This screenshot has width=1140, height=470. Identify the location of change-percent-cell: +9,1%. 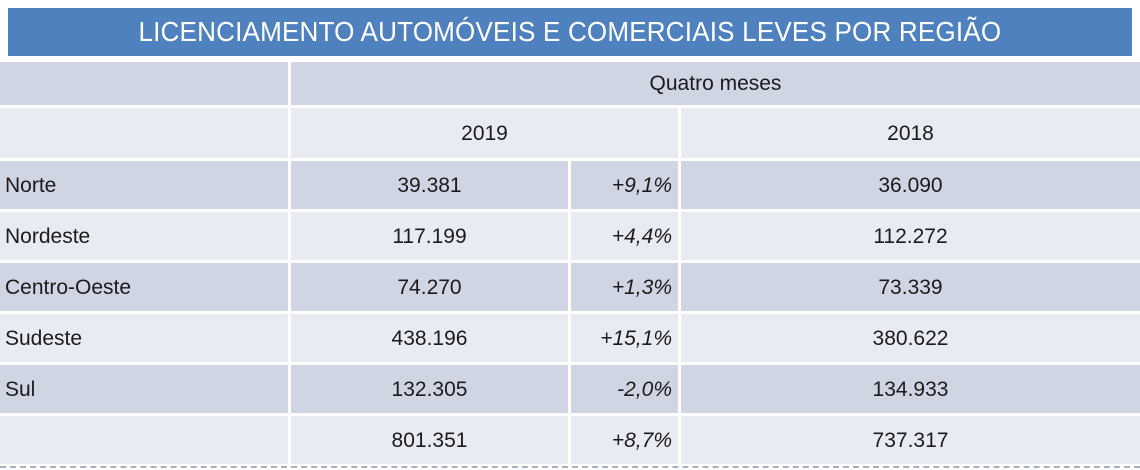
(624, 185).